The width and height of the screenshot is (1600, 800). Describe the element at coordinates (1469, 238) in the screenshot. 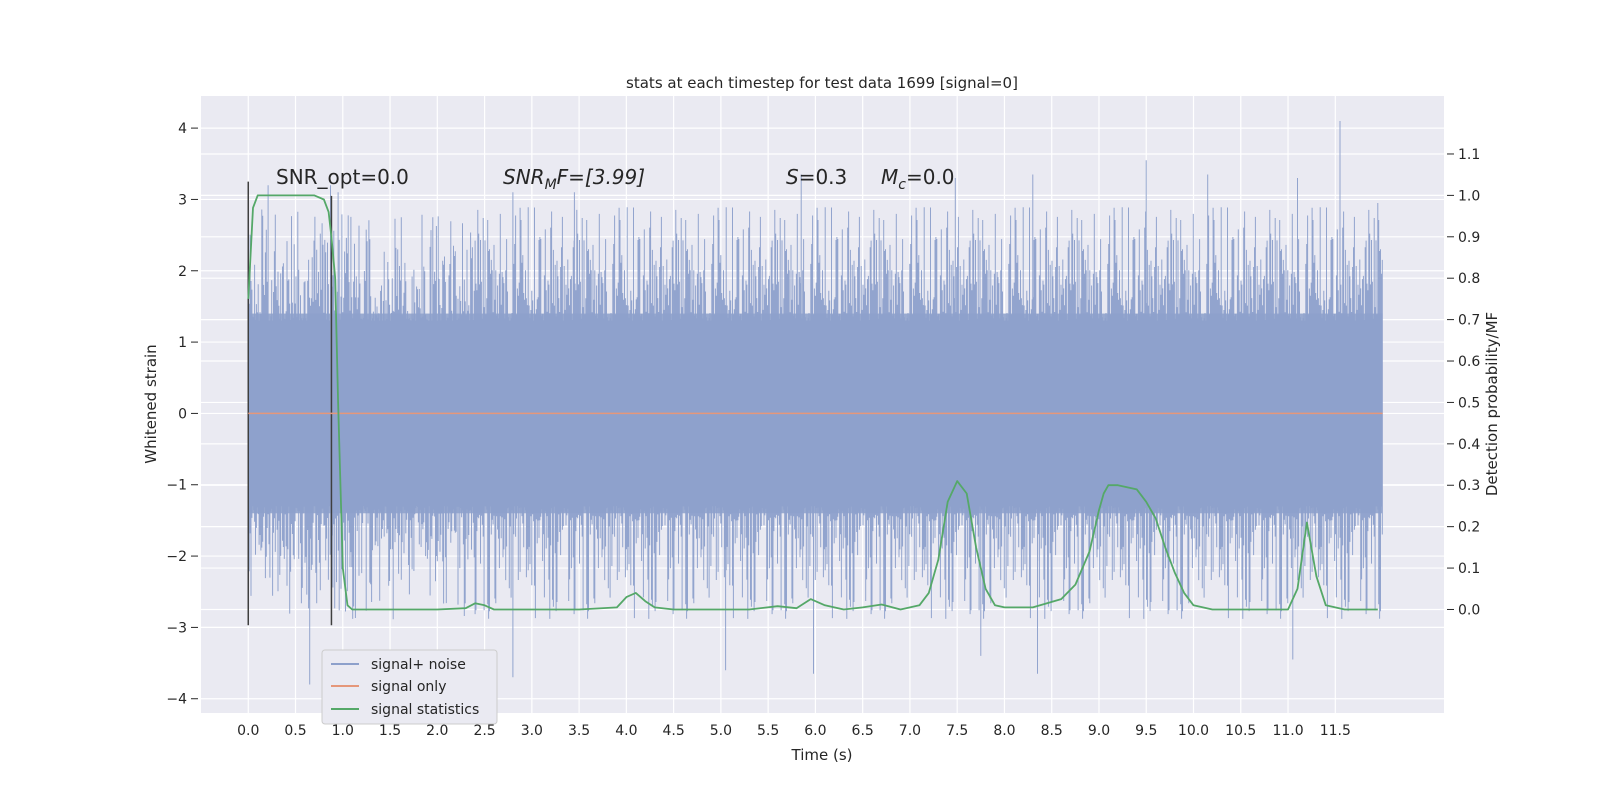

I see `y2-tick-label: 0.9` at that location.